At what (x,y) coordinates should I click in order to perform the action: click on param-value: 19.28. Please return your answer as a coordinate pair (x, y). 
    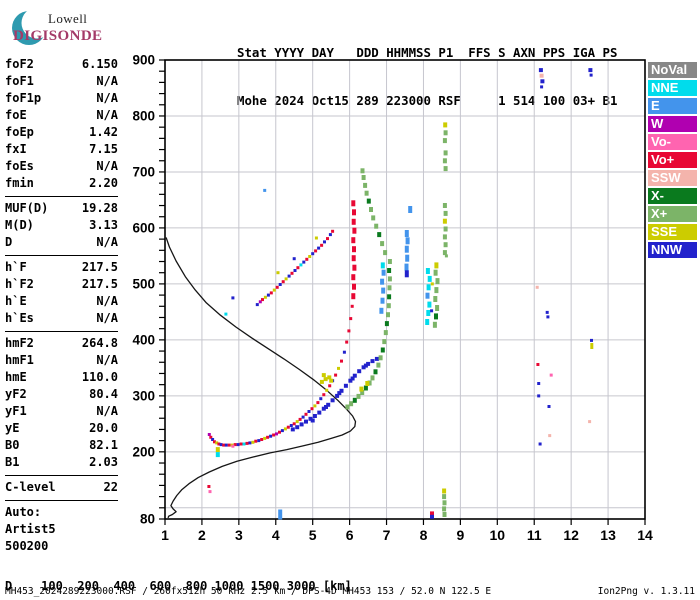
    Looking at the image, I should click on (99, 208).